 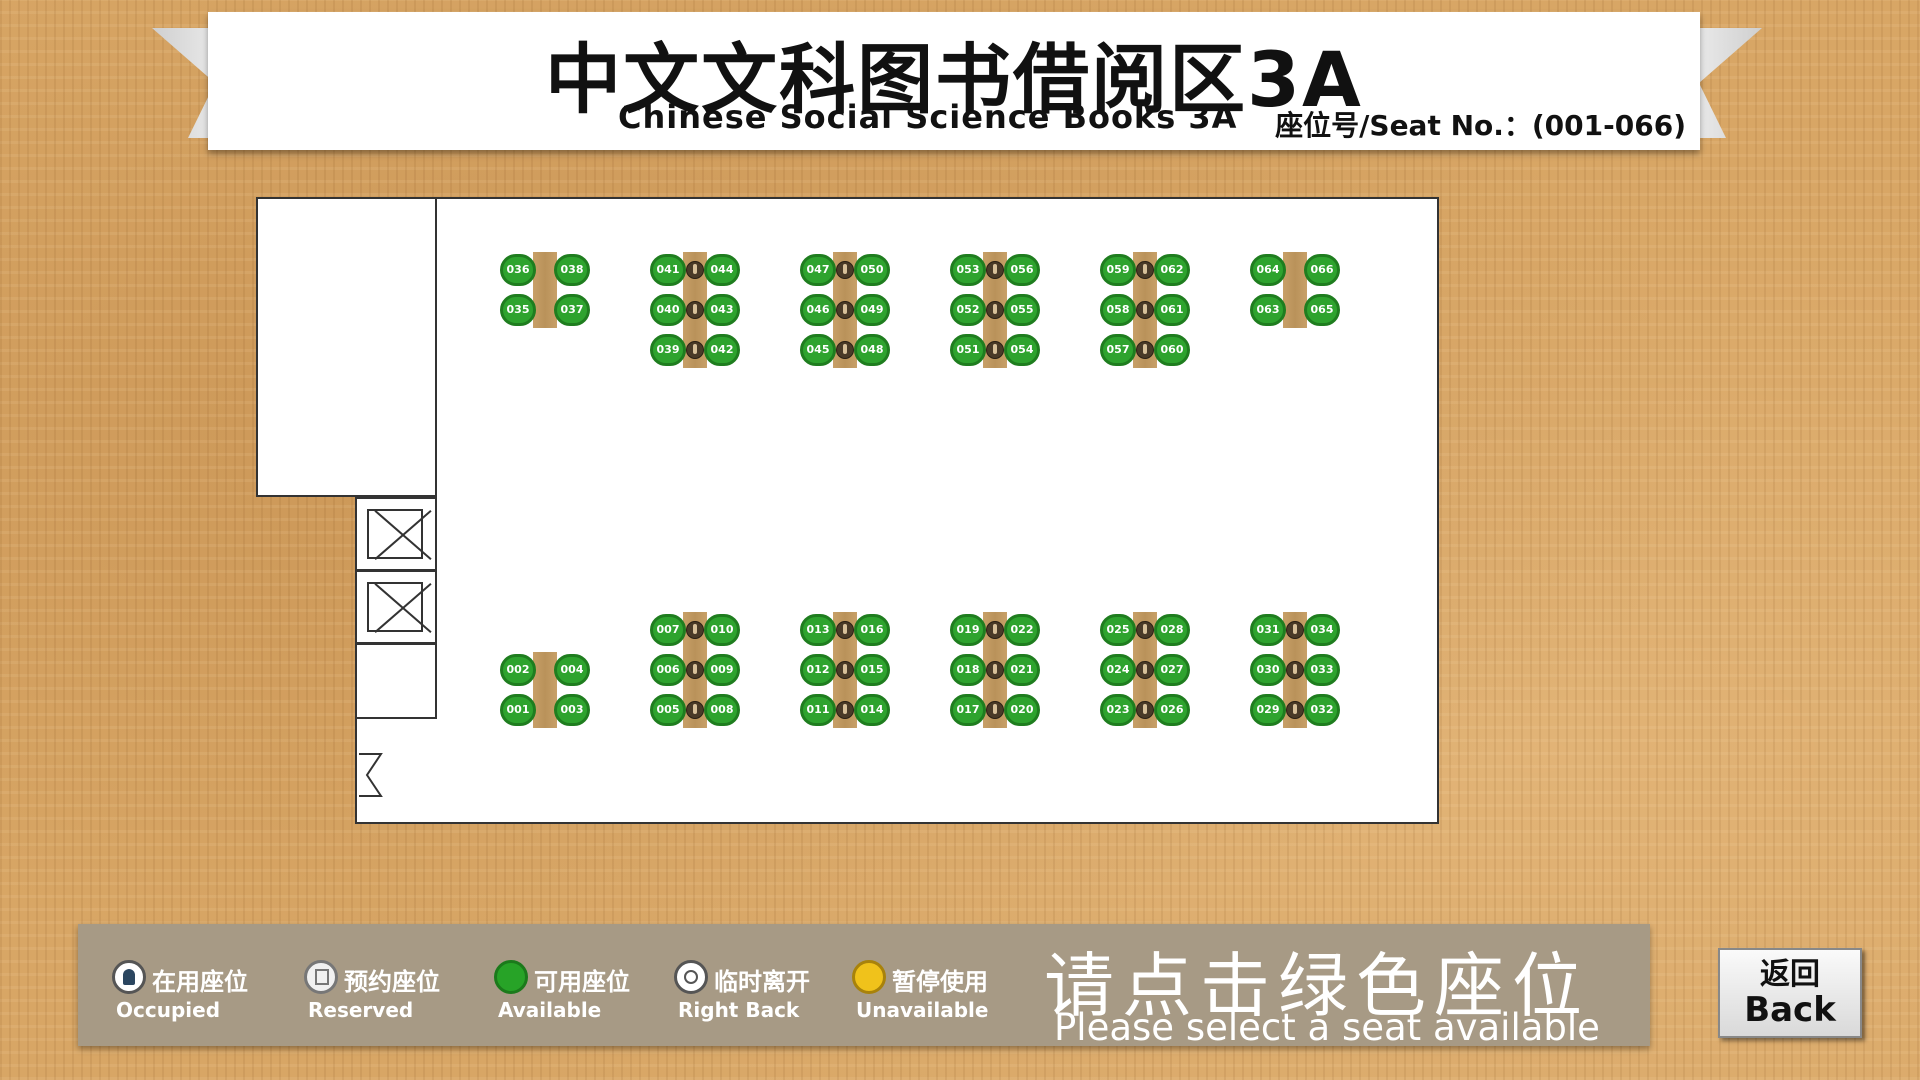 What do you see at coordinates (968, 670) in the screenshot?
I see `seat-button: 018` at bounding box center [968, 670].